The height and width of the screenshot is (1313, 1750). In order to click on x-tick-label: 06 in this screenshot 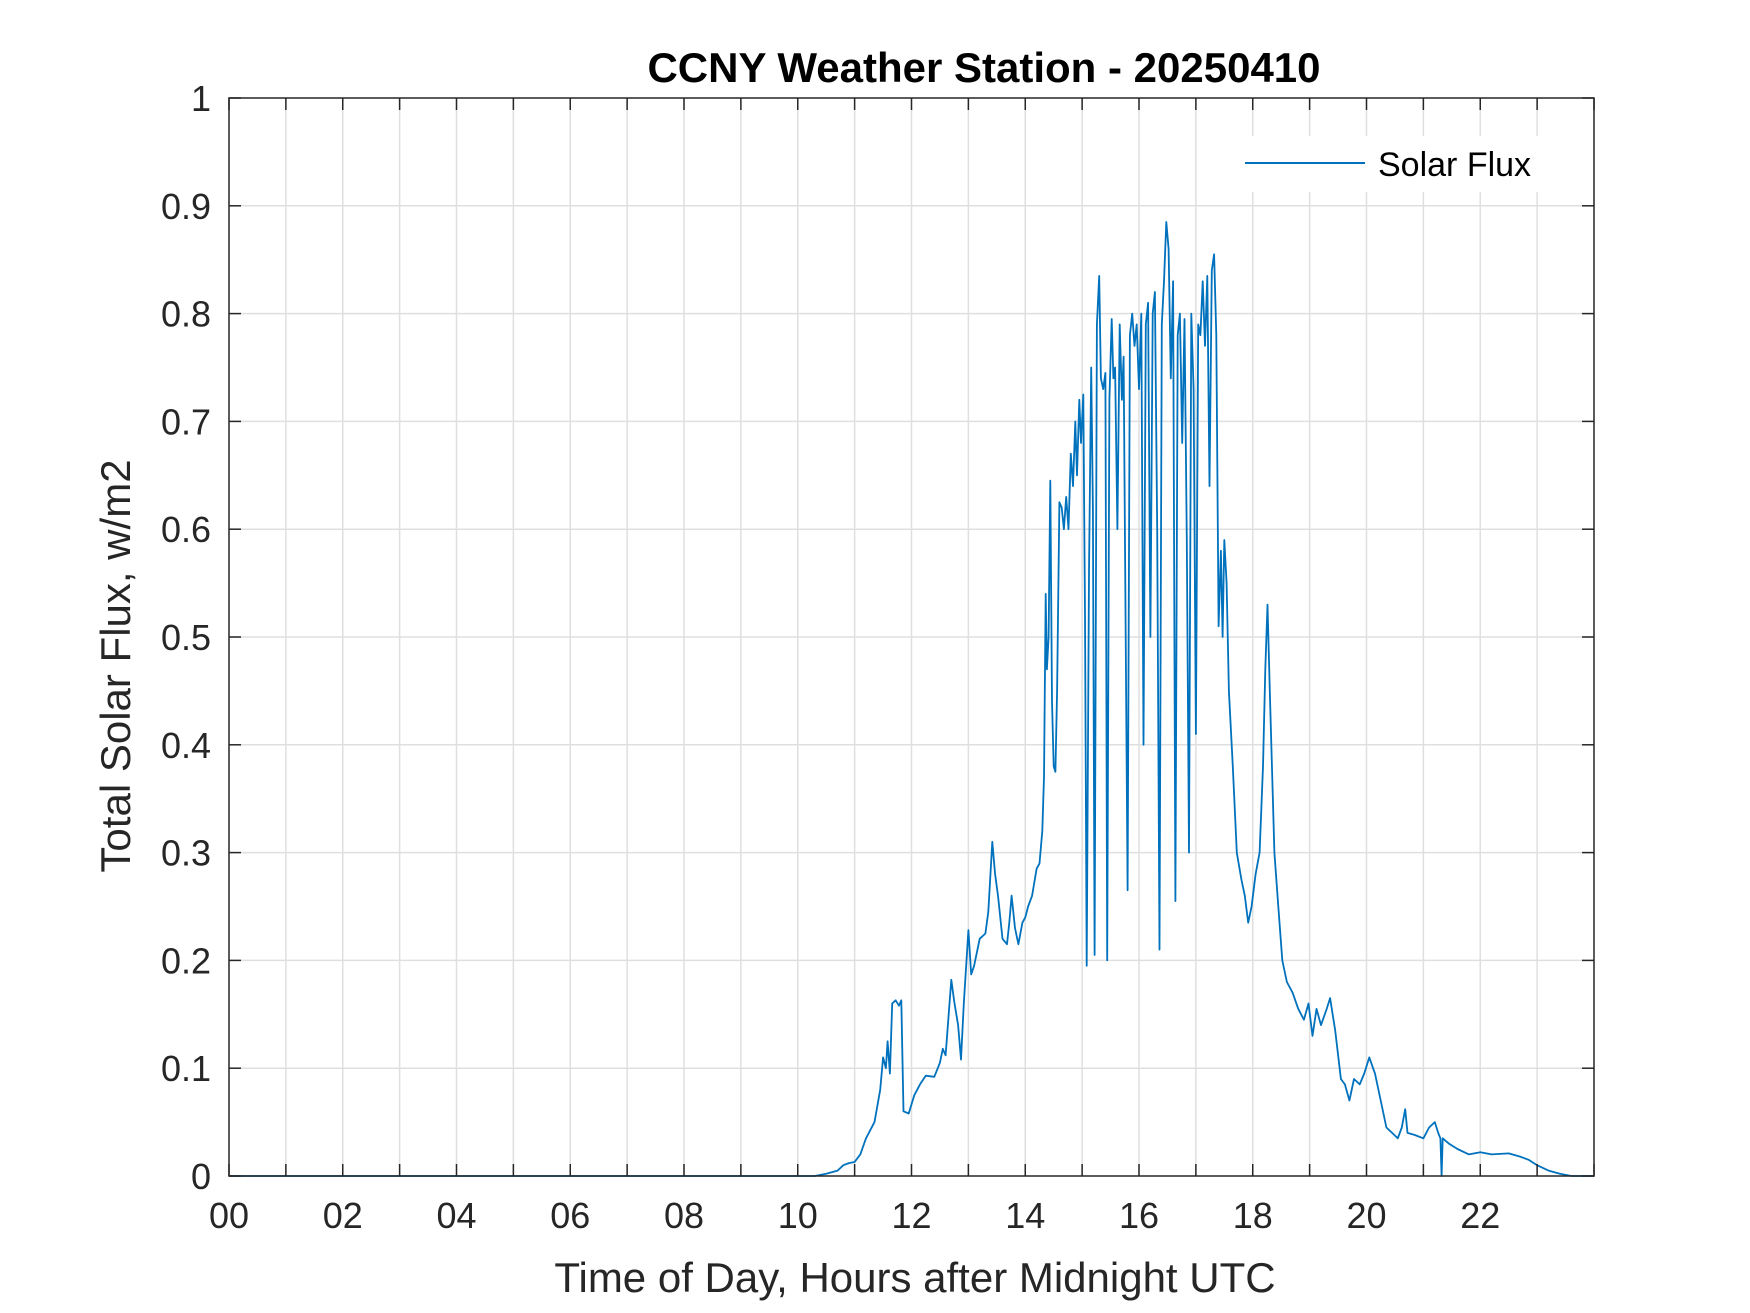, I will do `click(570, 1215)`.